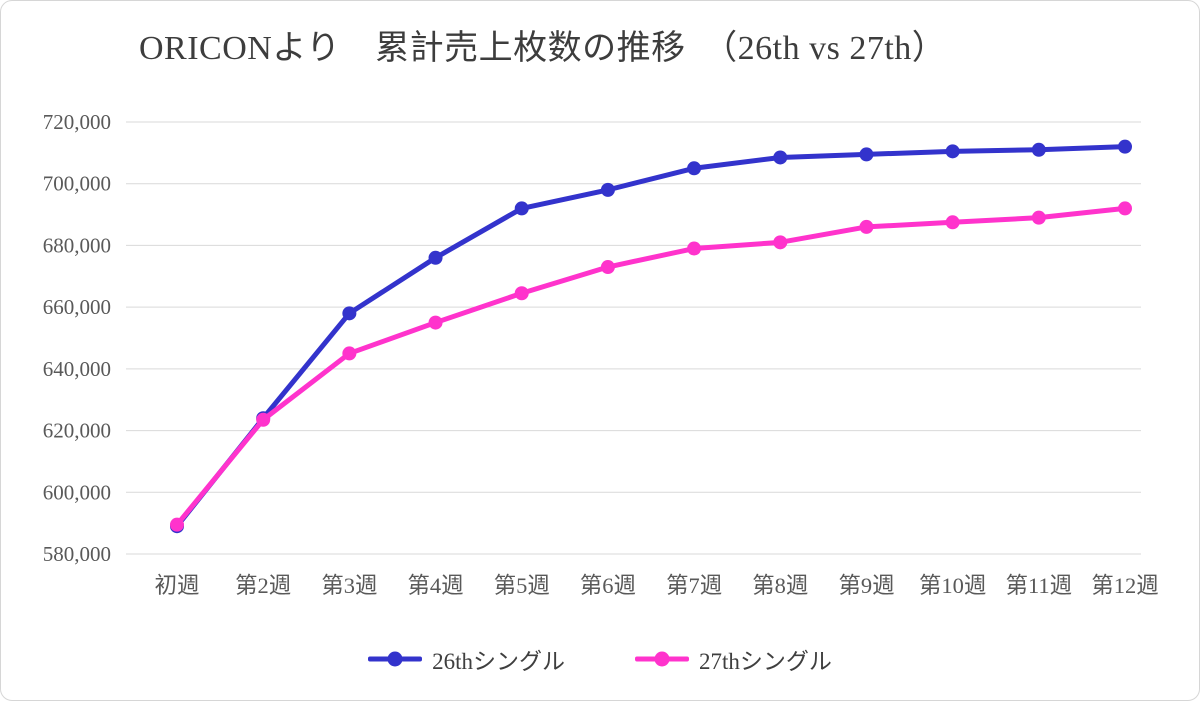  What do you see at coordinates (176, 585) in the screenshot?
I see `x-tick-label: 初週` at bounding box center [176, 585].